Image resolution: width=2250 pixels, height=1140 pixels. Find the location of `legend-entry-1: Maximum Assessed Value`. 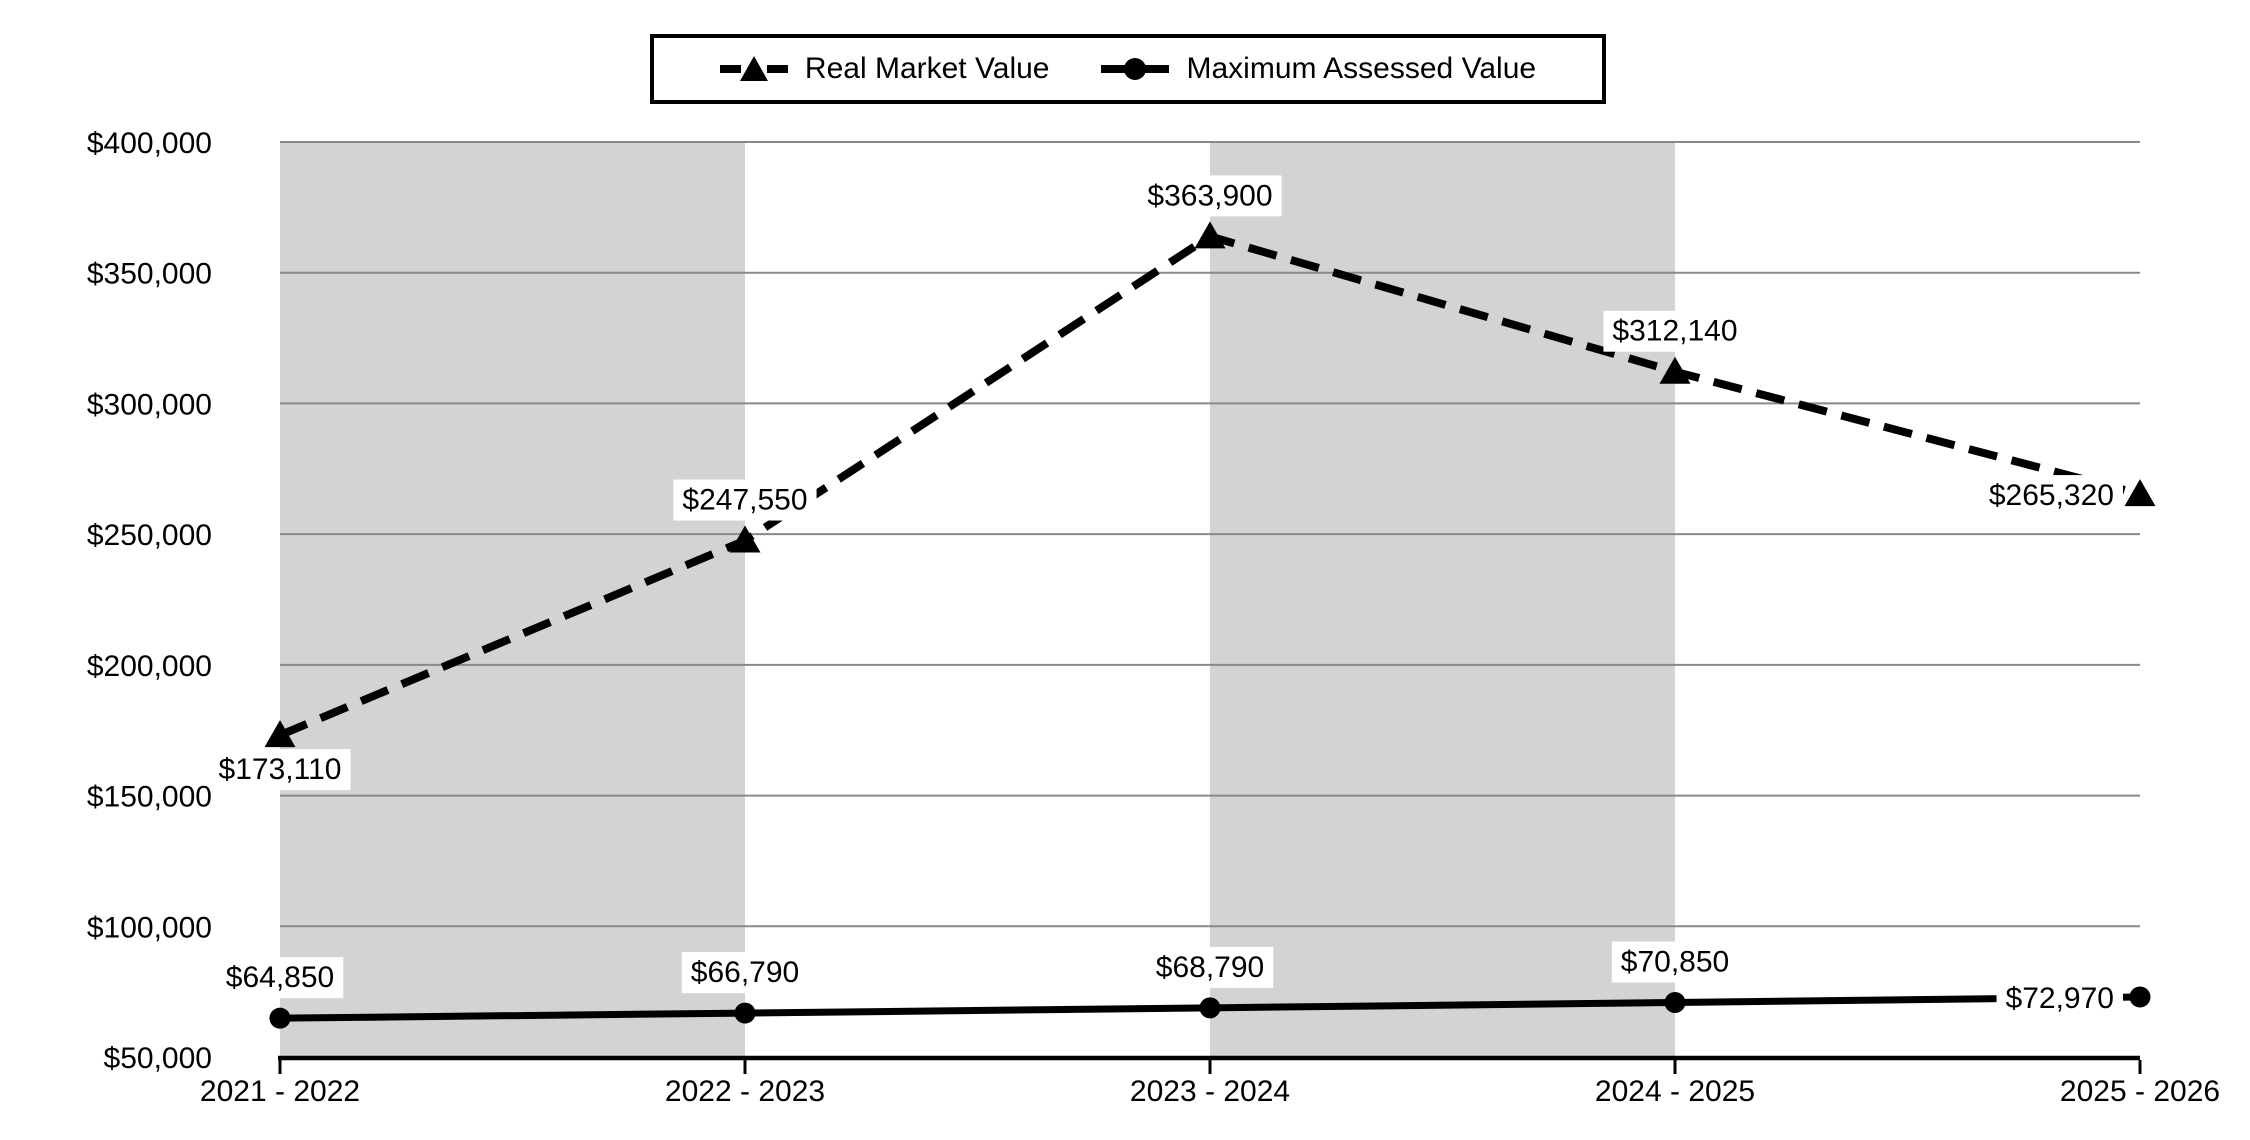

legend-entry-1: Maximum Assessed Value is located at coordinates (1318, 69).